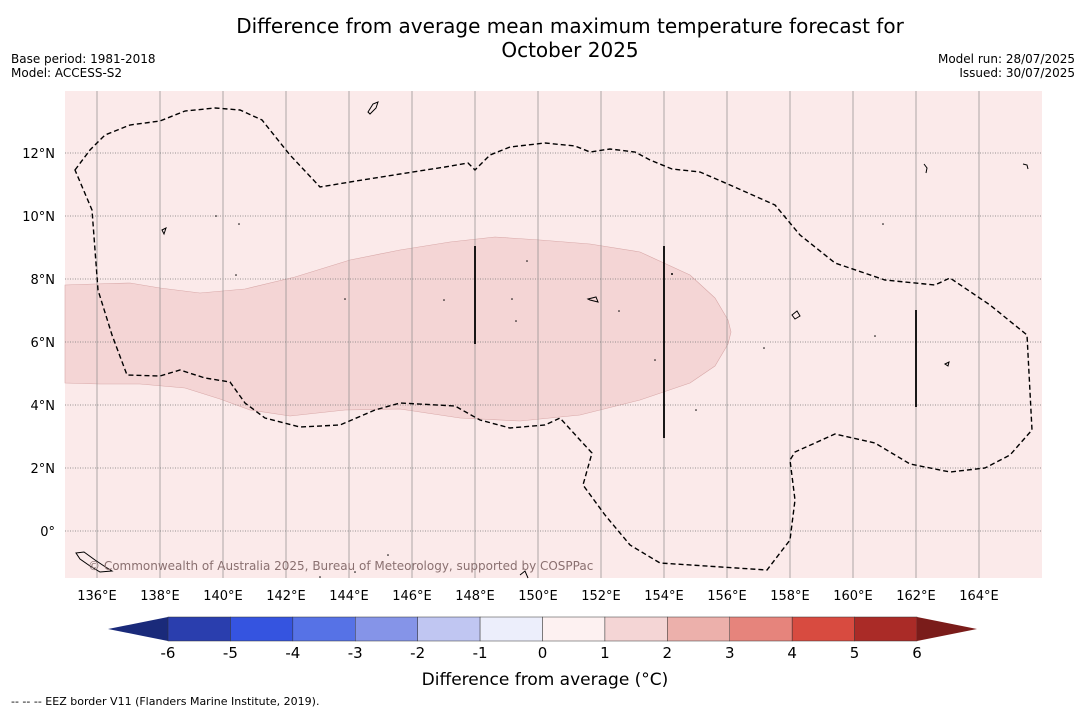 The height and width of the screenshot is (713, 1085). I want to click on issued-date: Issued: 30/07/2025, so click(1017, 73).